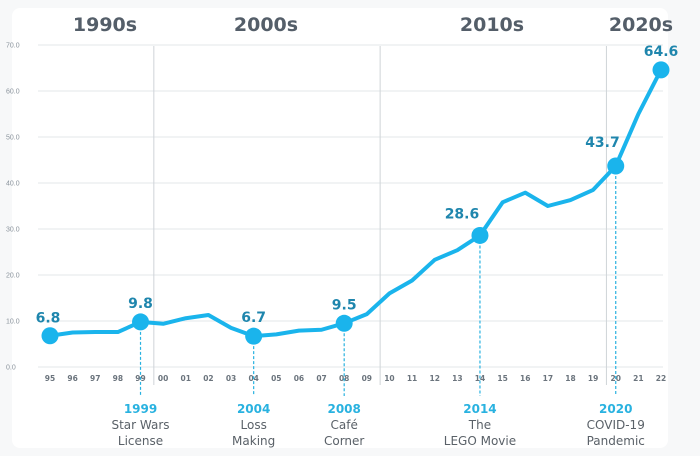 This screenshot has height=456, width=700. Describe the element at coordinates (502, 378) in the screenshot. I see `x-tick-label: 15` at that location.